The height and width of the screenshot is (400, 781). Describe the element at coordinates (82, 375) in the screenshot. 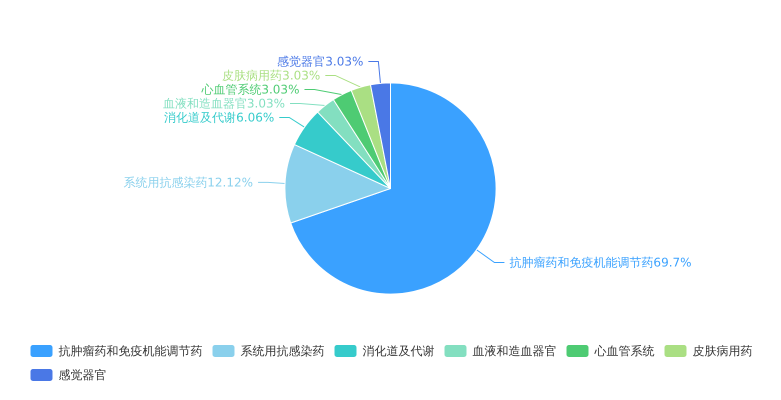

I see `legend-label: 感觉器官` at that location.